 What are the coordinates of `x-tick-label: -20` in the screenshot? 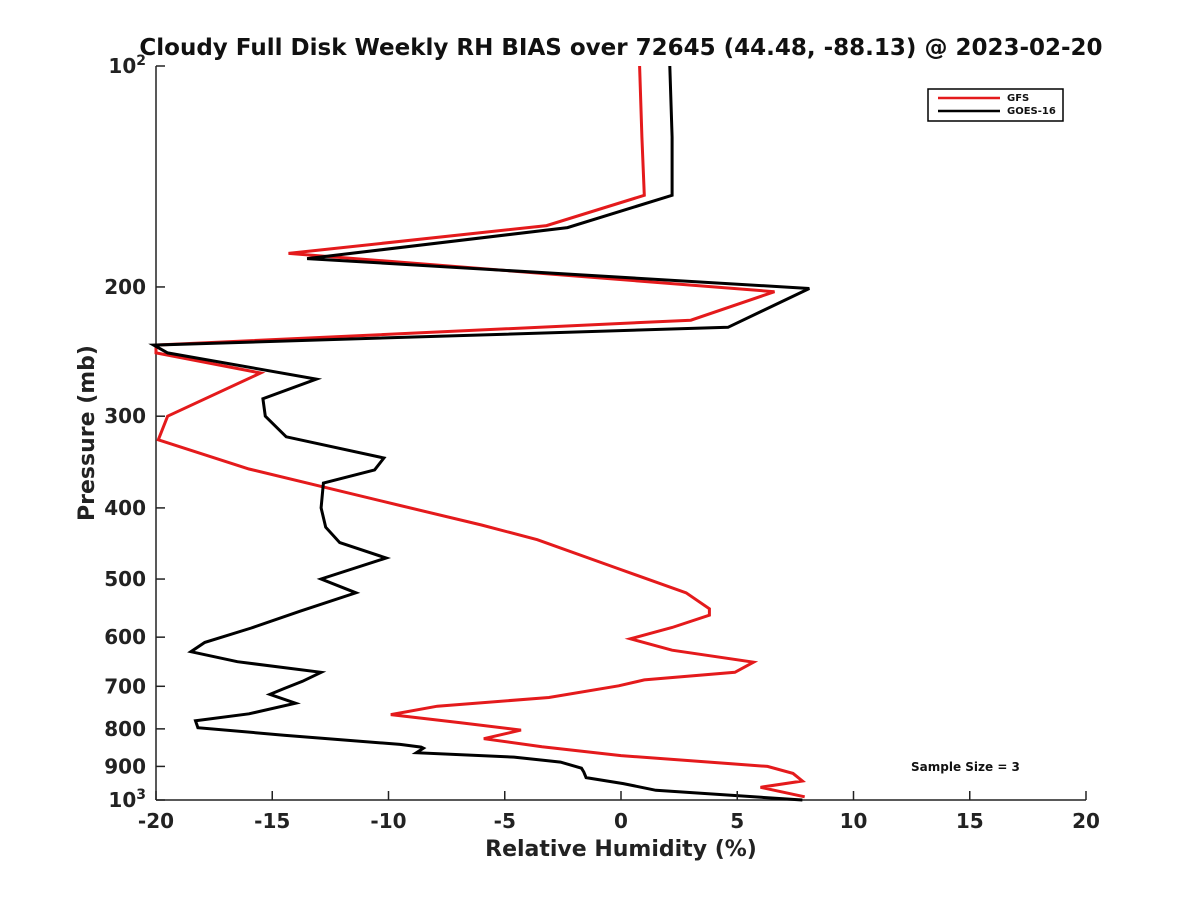 It's located at (156, 821).